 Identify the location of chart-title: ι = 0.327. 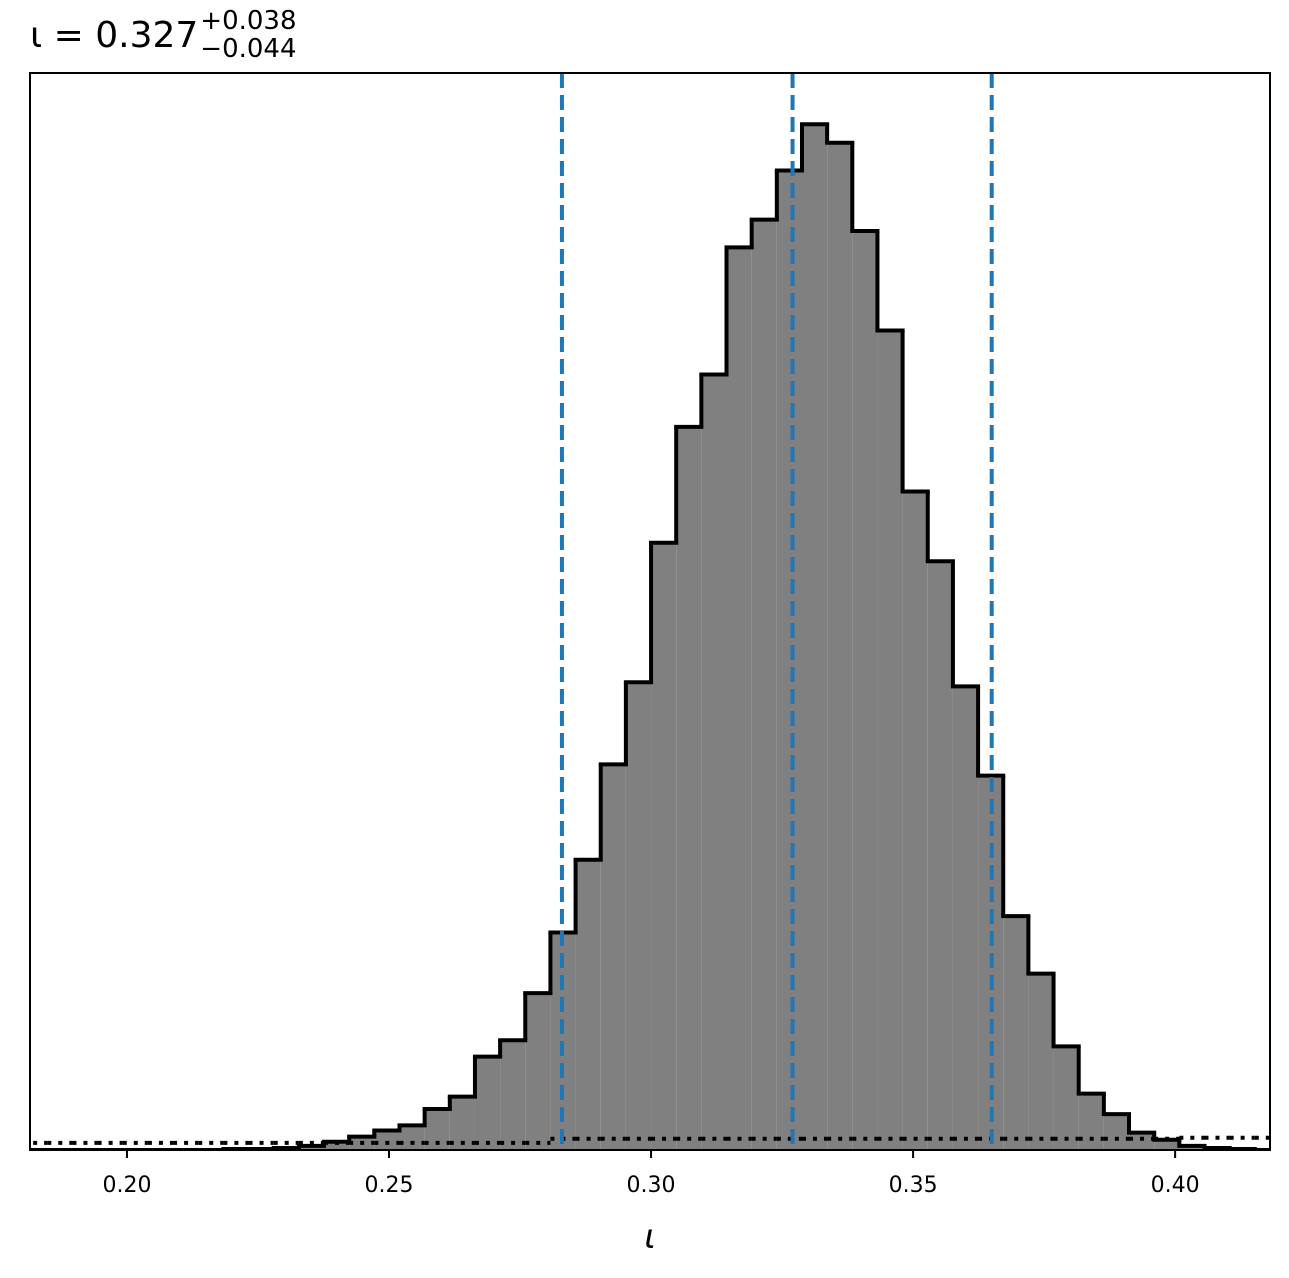
(114, 35).